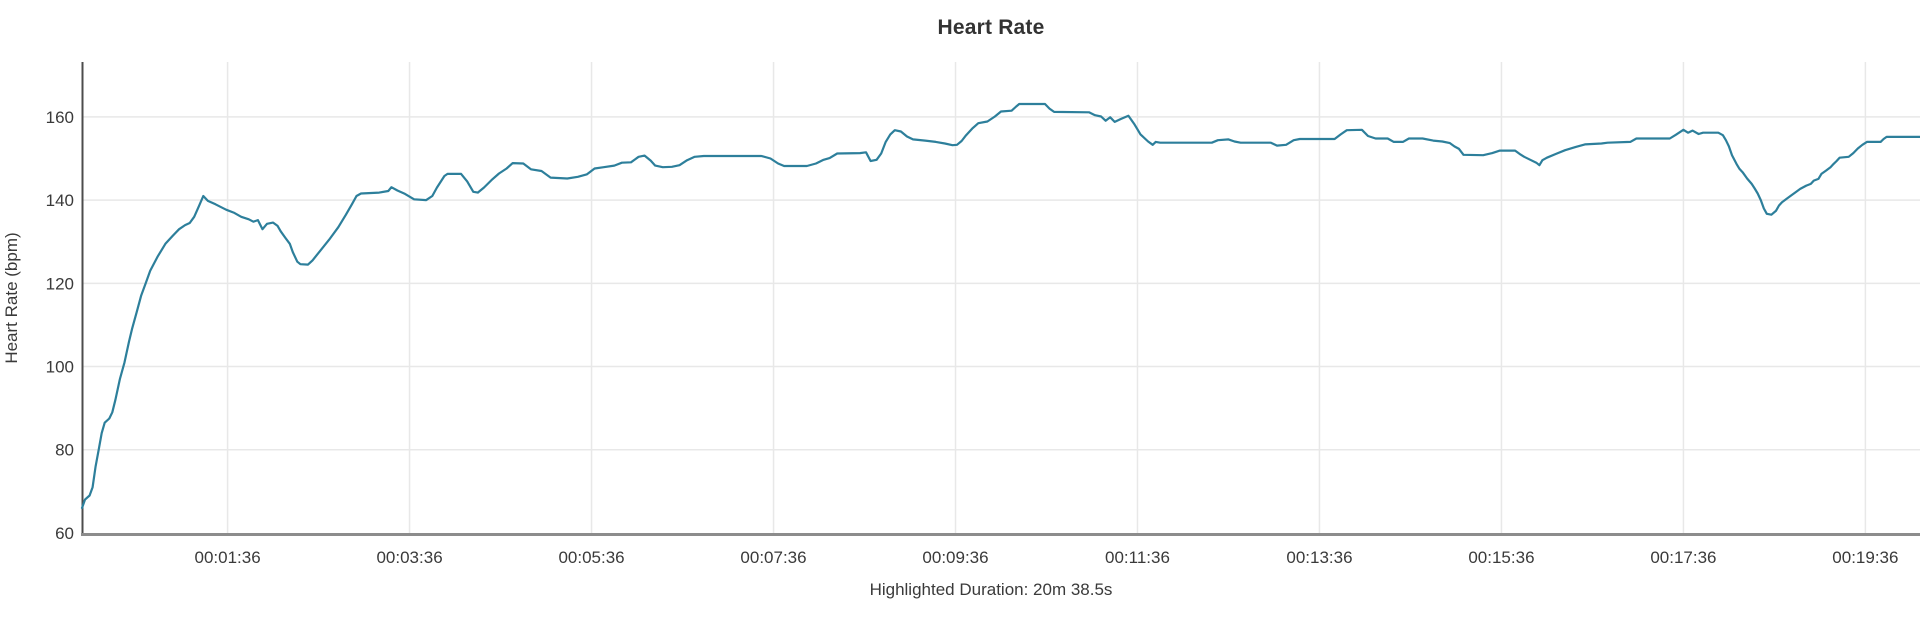 The width and height of the screenshot is (1920, 620). Describe the element at coordinates (773, 557) in the screenshot. I see `x-tick-label: 00:07:36` at that location.